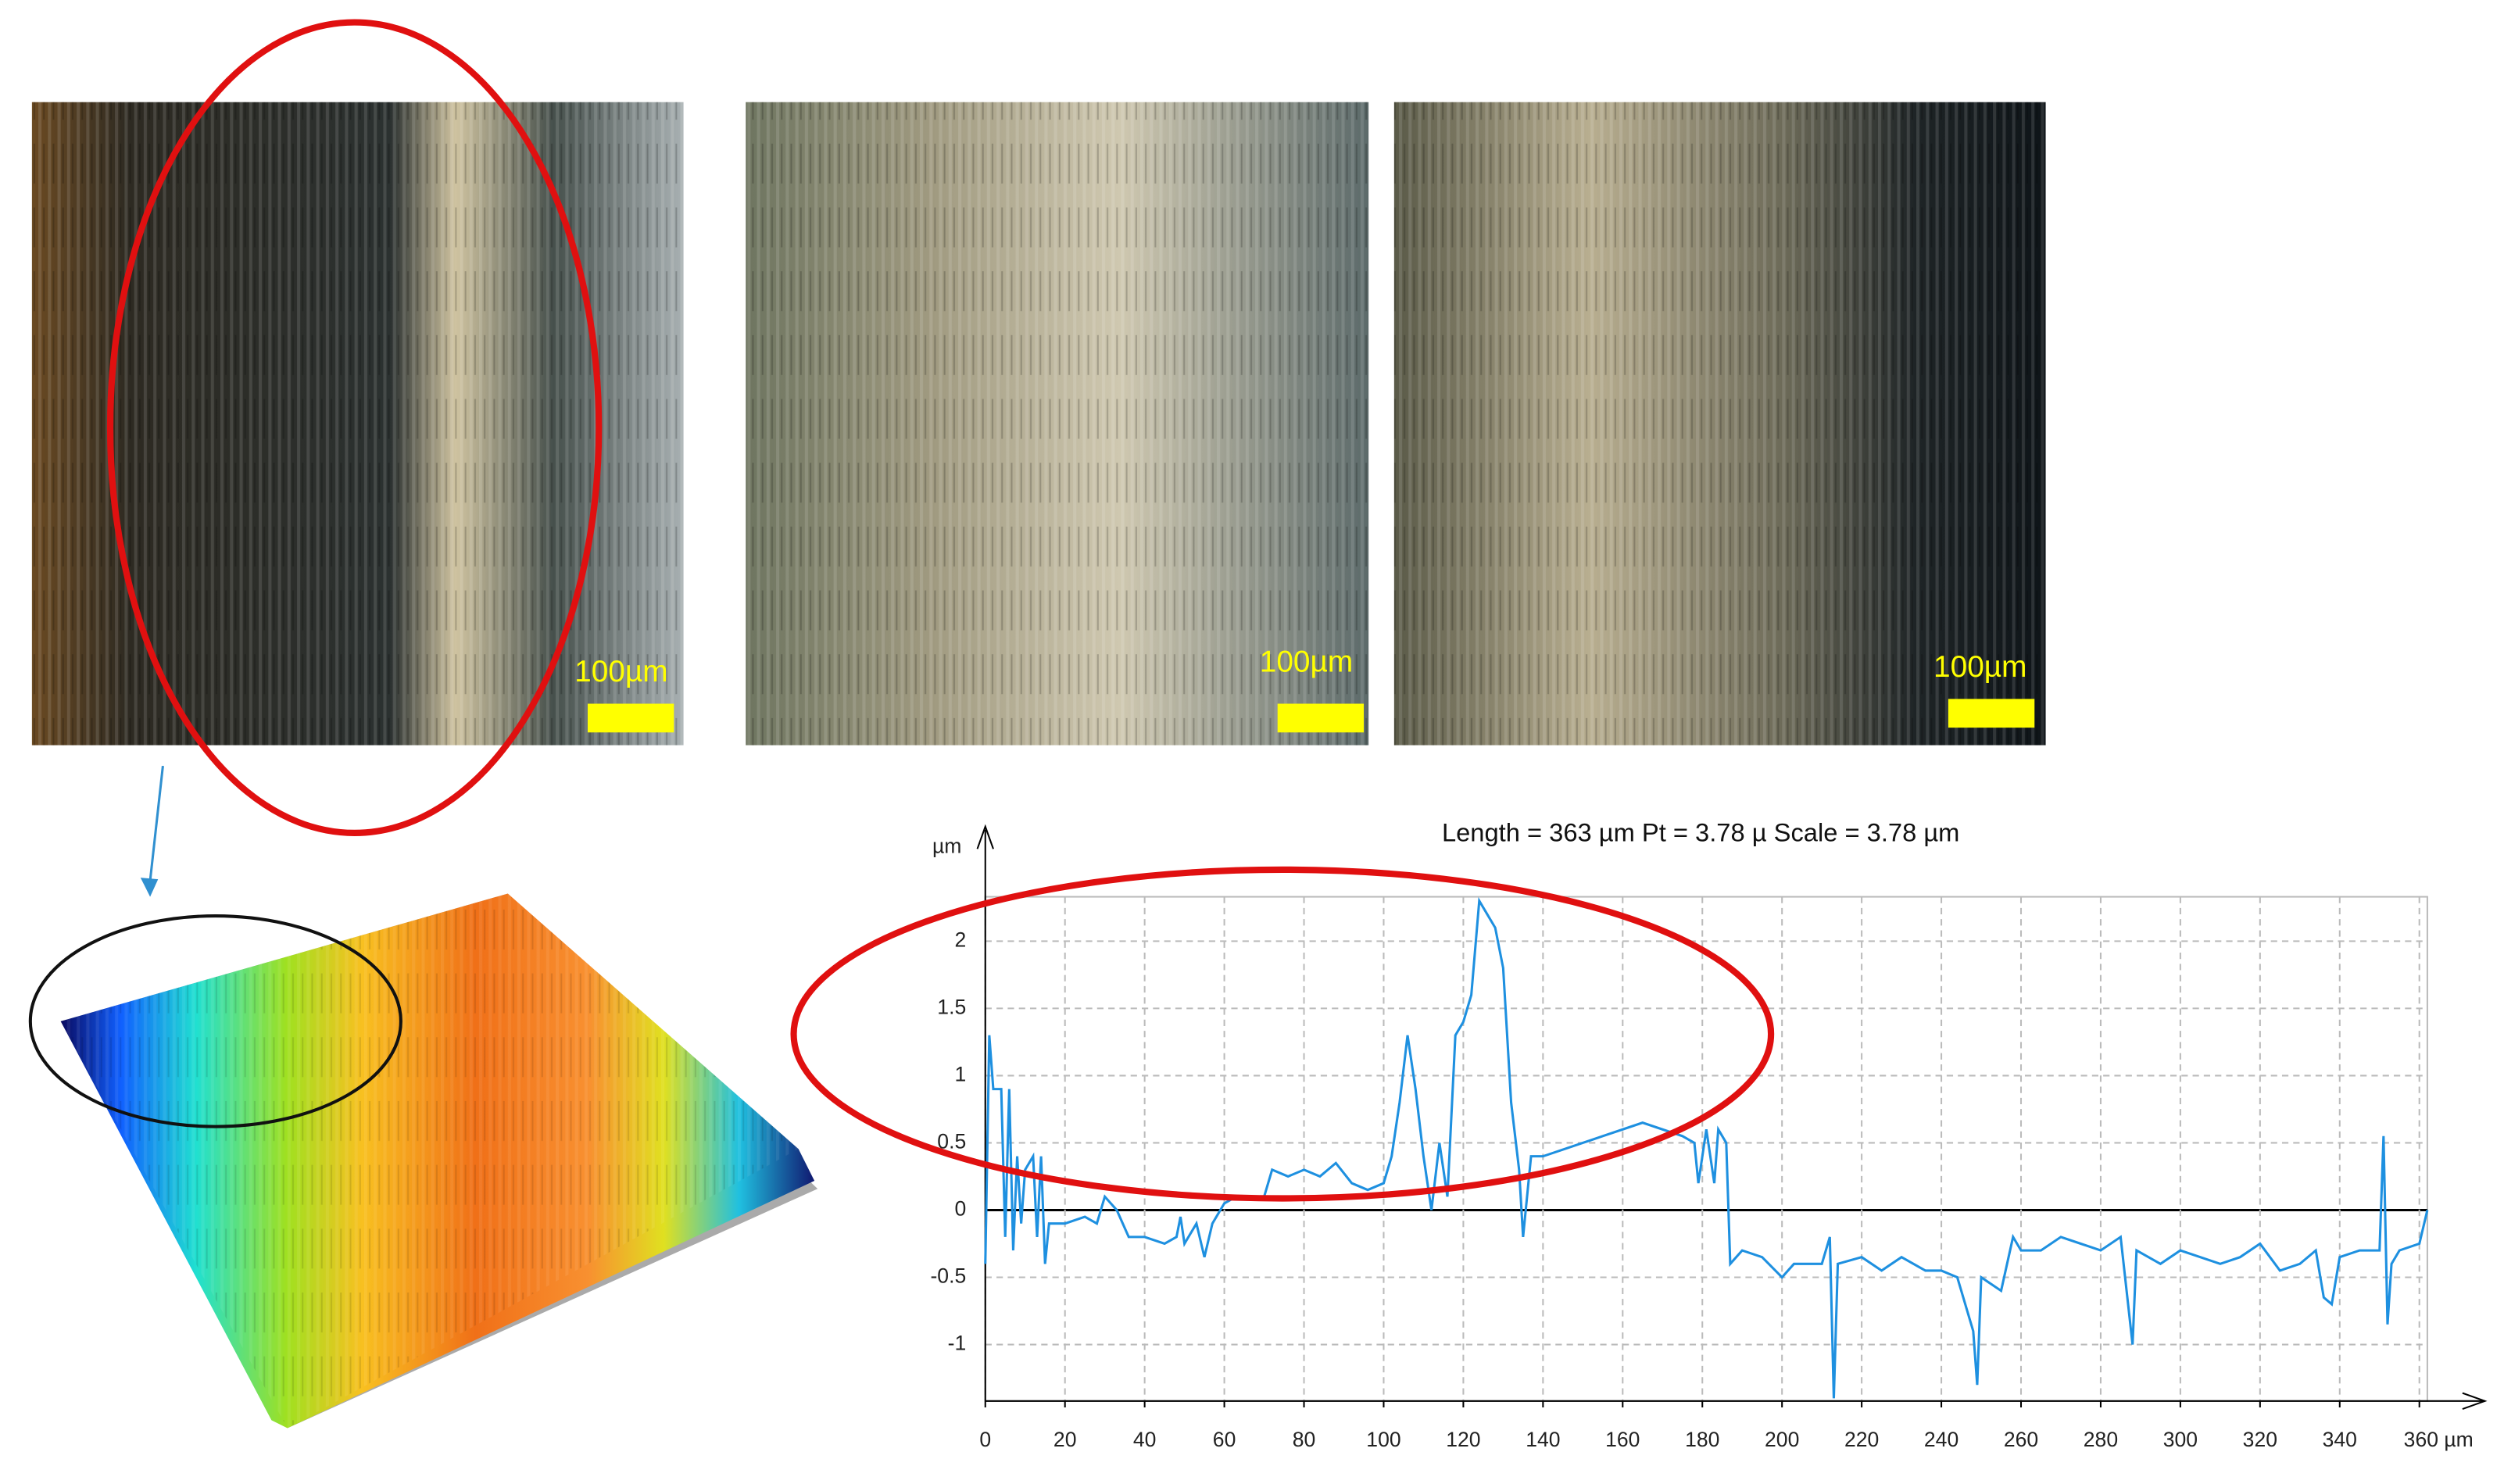 This screenshot has width=2504, height=1484. Describe the element at coordinates (960, 1073) in the screenshot. I see `y-tick-label: 1` at that location.